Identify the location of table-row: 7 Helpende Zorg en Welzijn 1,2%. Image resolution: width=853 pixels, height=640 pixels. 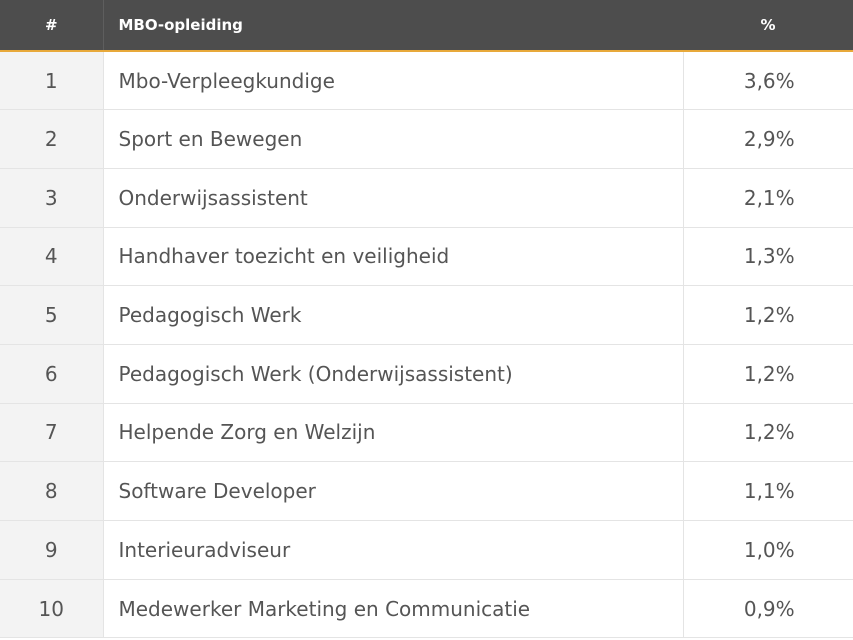
(426, 432).